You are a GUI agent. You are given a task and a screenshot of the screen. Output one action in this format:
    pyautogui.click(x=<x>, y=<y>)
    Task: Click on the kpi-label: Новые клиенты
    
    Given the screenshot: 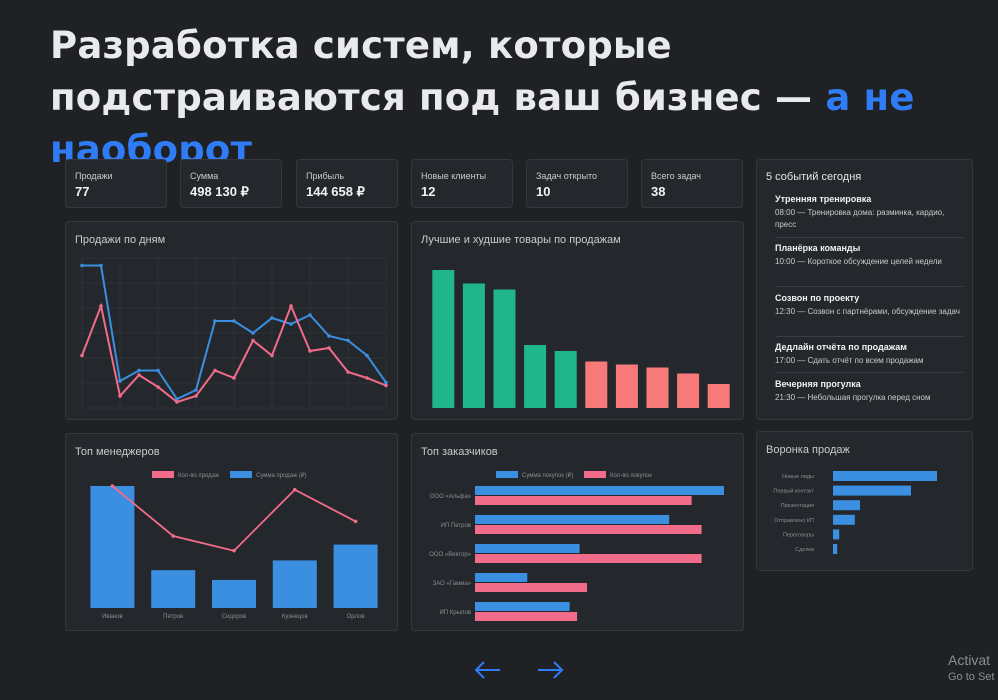 What is the action you would take?
    pyautogui.click(x=454, y=176)
    